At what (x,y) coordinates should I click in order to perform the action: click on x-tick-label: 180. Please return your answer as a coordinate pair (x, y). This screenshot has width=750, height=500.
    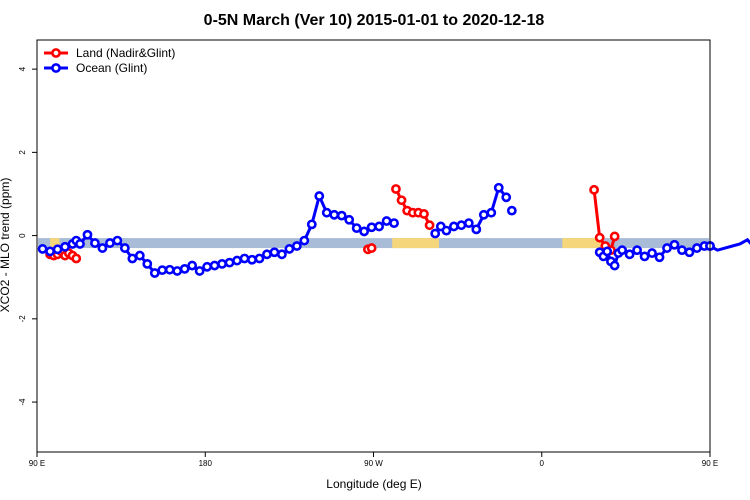
    Looking at the image, I should click on (206, 463).